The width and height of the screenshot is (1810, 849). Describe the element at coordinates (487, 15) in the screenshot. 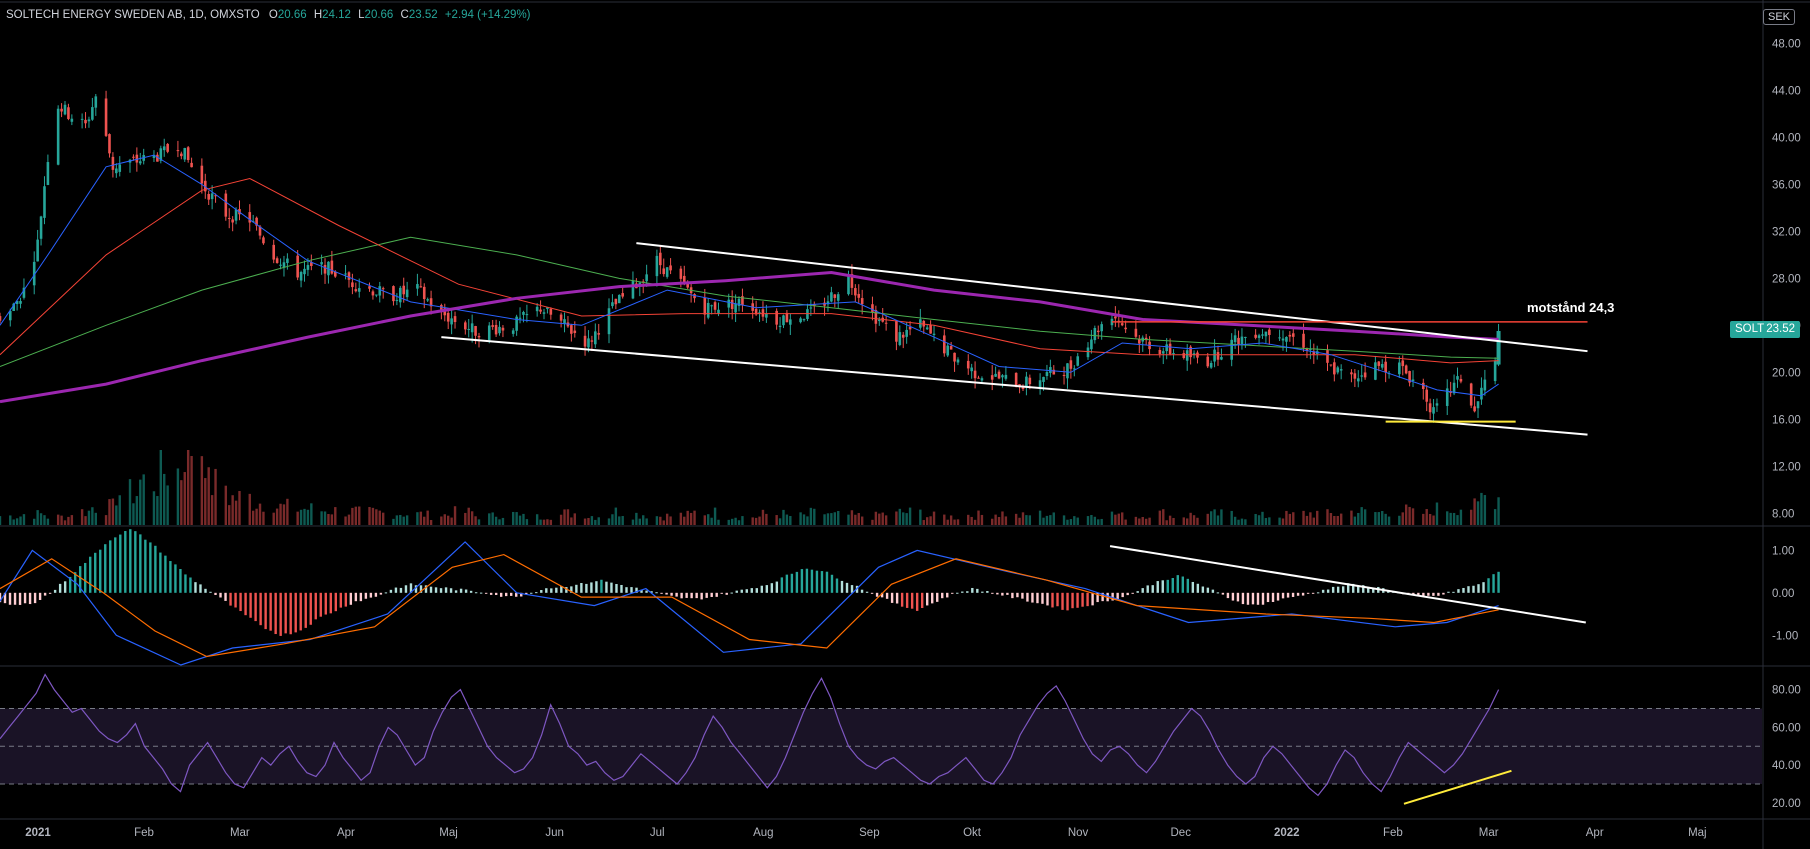

I see `change-value: +2.94 (+14.29%)` at that location.